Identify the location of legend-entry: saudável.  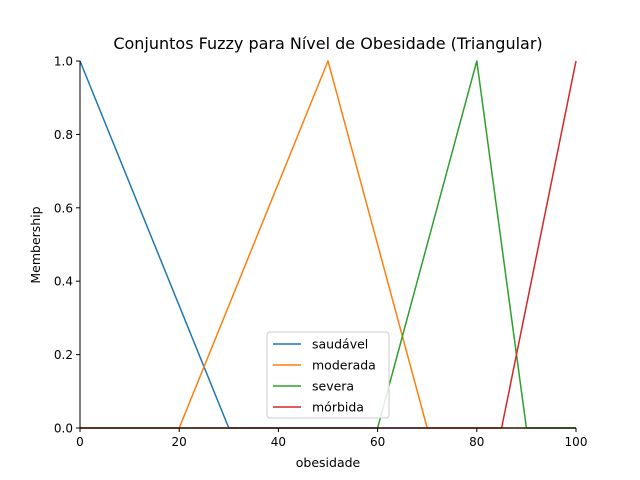
(340, 344).